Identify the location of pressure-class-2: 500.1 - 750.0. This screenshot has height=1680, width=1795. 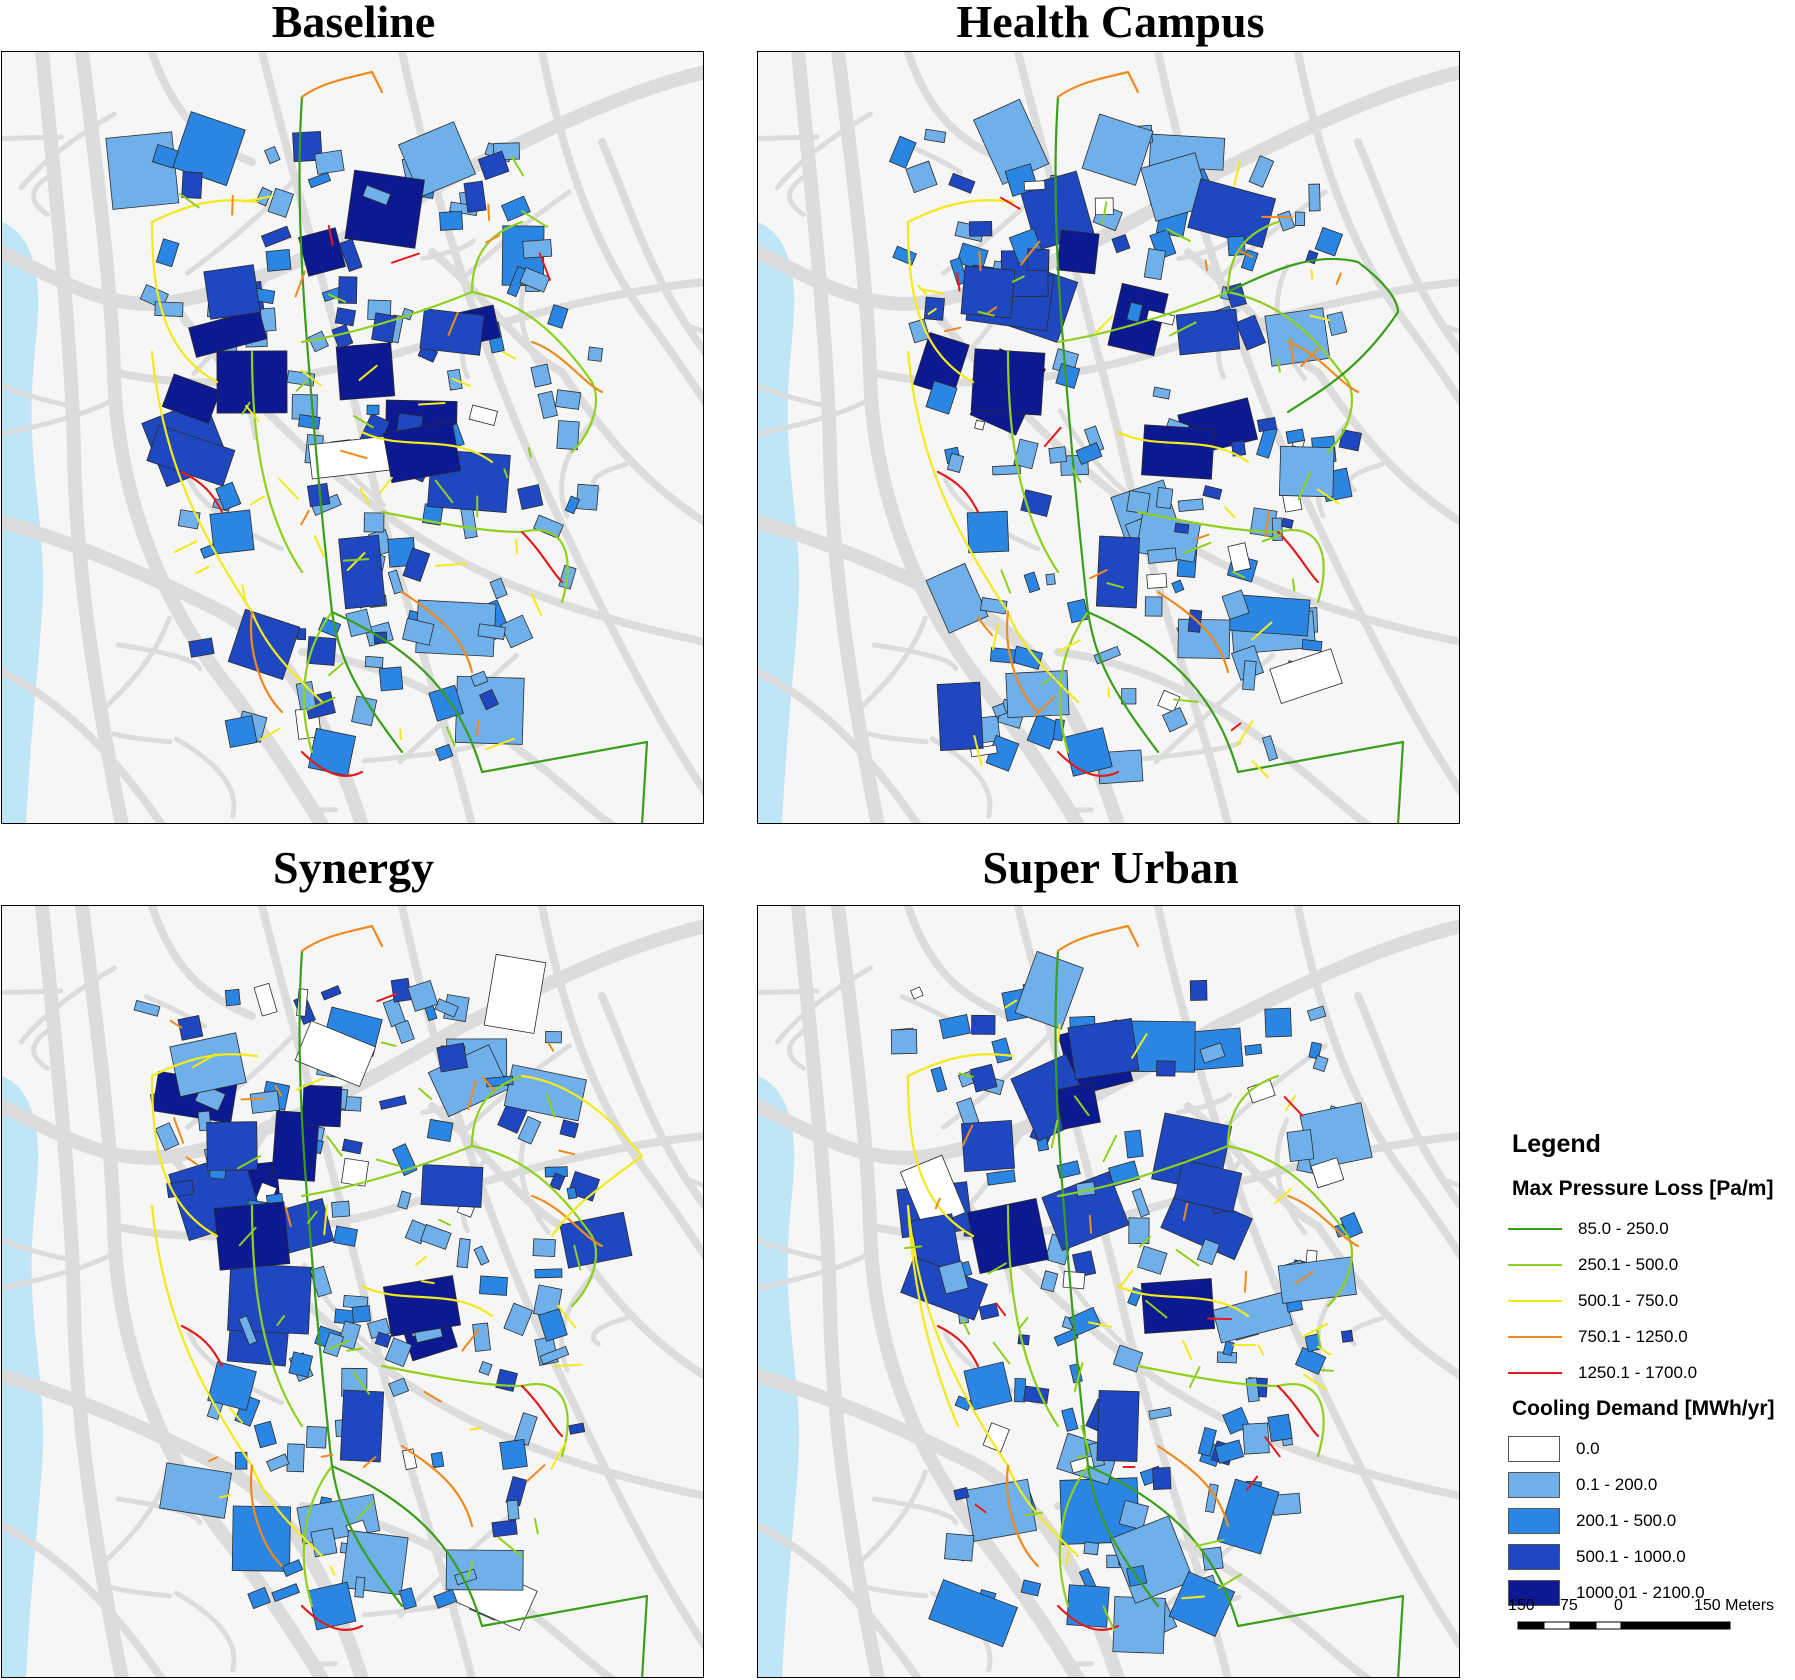
(1651, 1301).